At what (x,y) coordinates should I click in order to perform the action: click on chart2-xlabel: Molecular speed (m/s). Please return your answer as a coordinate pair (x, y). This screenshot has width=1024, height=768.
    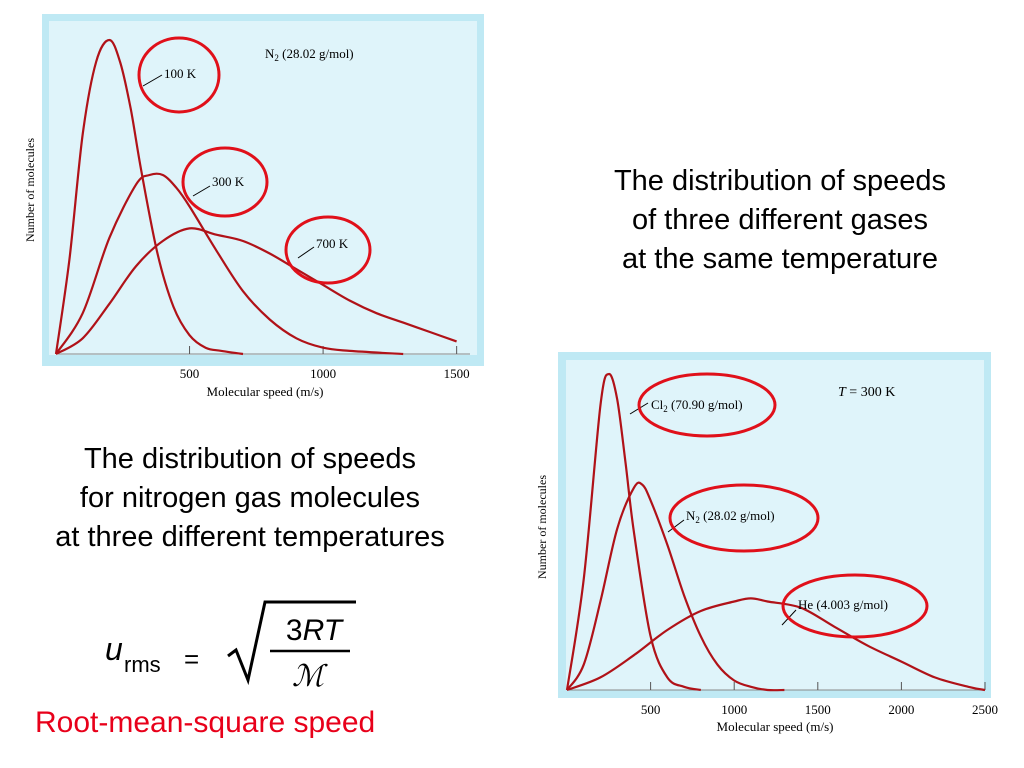
    Looking at the image, I should click on (775, 726).